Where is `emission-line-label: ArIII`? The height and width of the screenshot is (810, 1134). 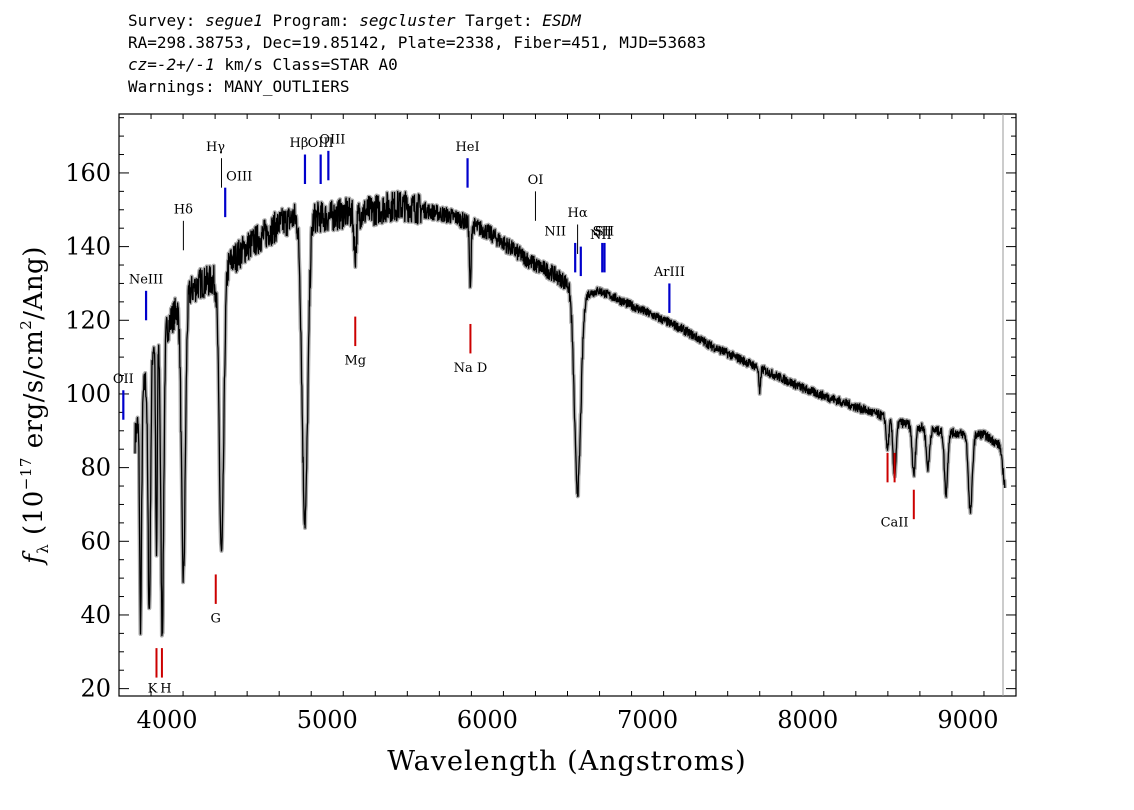 emission-line-label: ArIII is located at coordinates (669, 272).